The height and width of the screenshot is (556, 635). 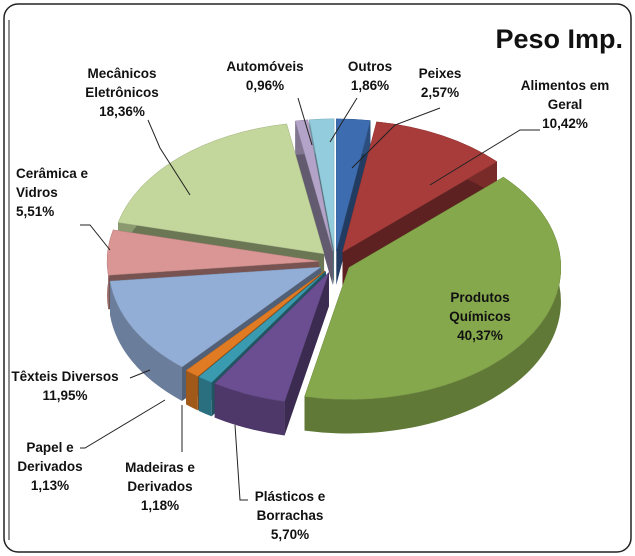 What do you see at coordinates (122, 111) in the screenshot?
I see `value-label: 18,36%` at bounding box center [122, 111].